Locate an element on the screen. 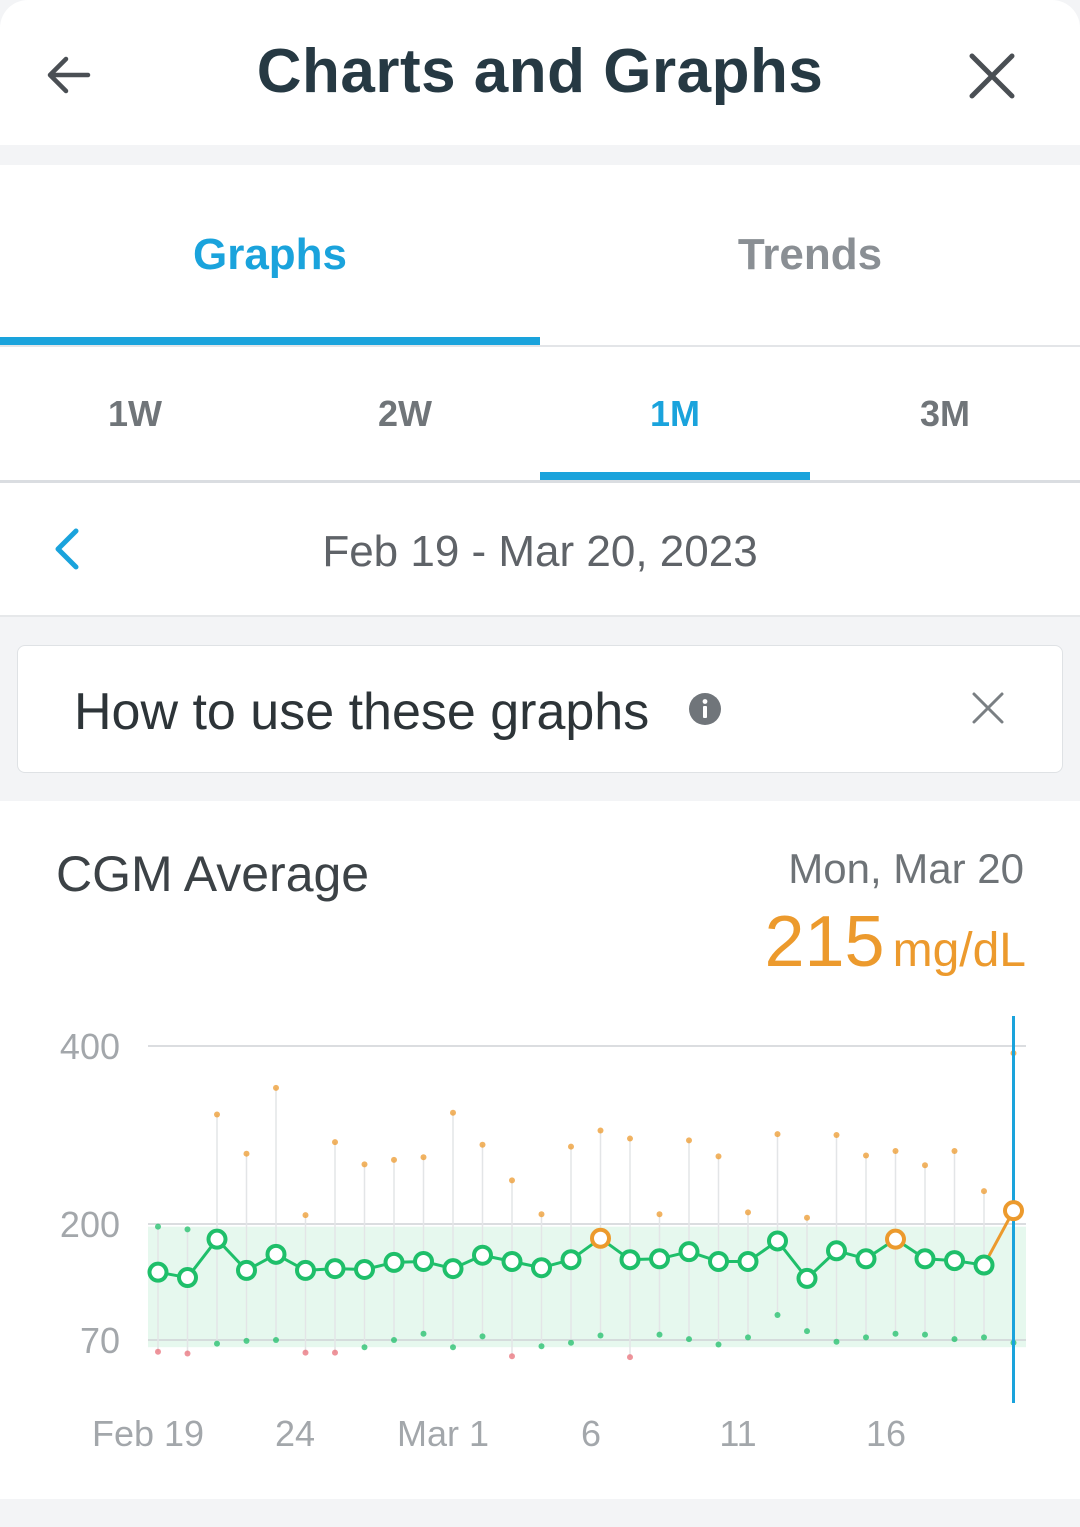  x-tick-label: Mar 1 is located at coordinates (443, 1433).